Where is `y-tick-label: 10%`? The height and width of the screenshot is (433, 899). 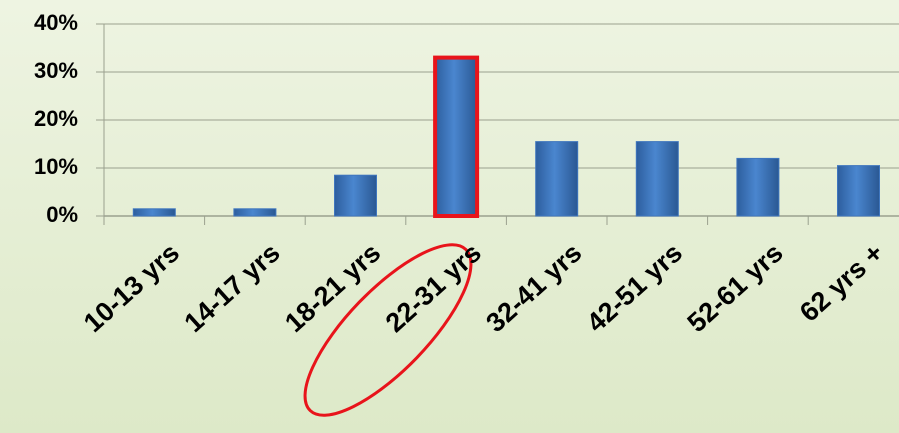 y-tick-label: 10% is located at coordinates (56, 166).